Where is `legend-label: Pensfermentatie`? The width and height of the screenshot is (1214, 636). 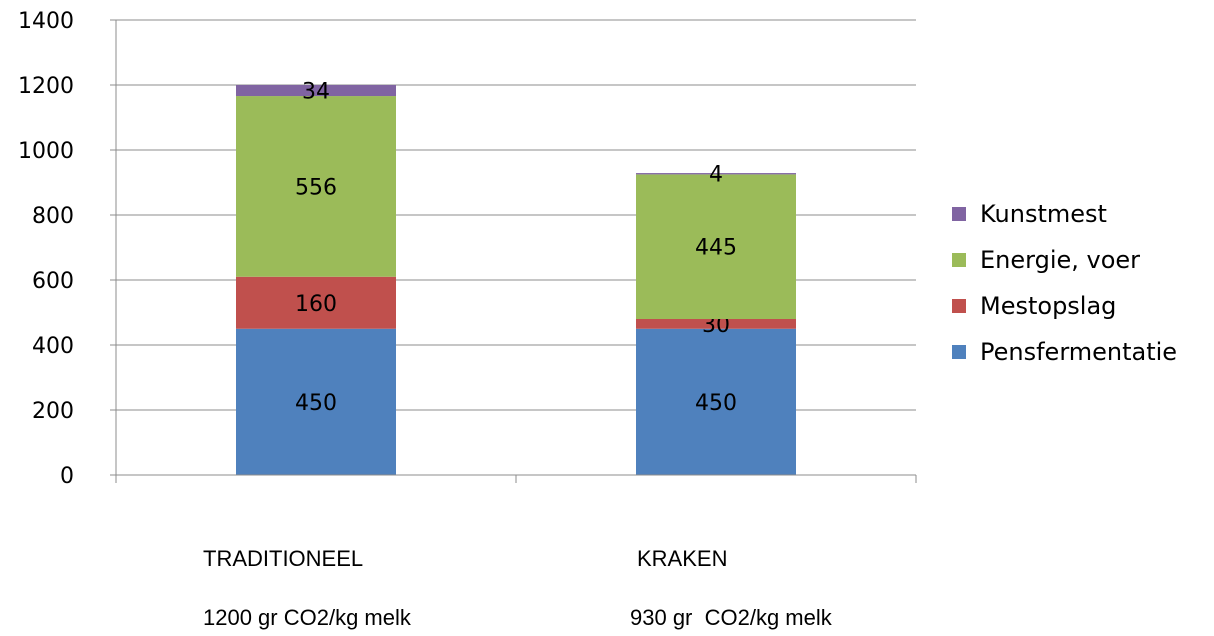
legend-label: Pensfermentatie is located at coordinates (1078, 352).